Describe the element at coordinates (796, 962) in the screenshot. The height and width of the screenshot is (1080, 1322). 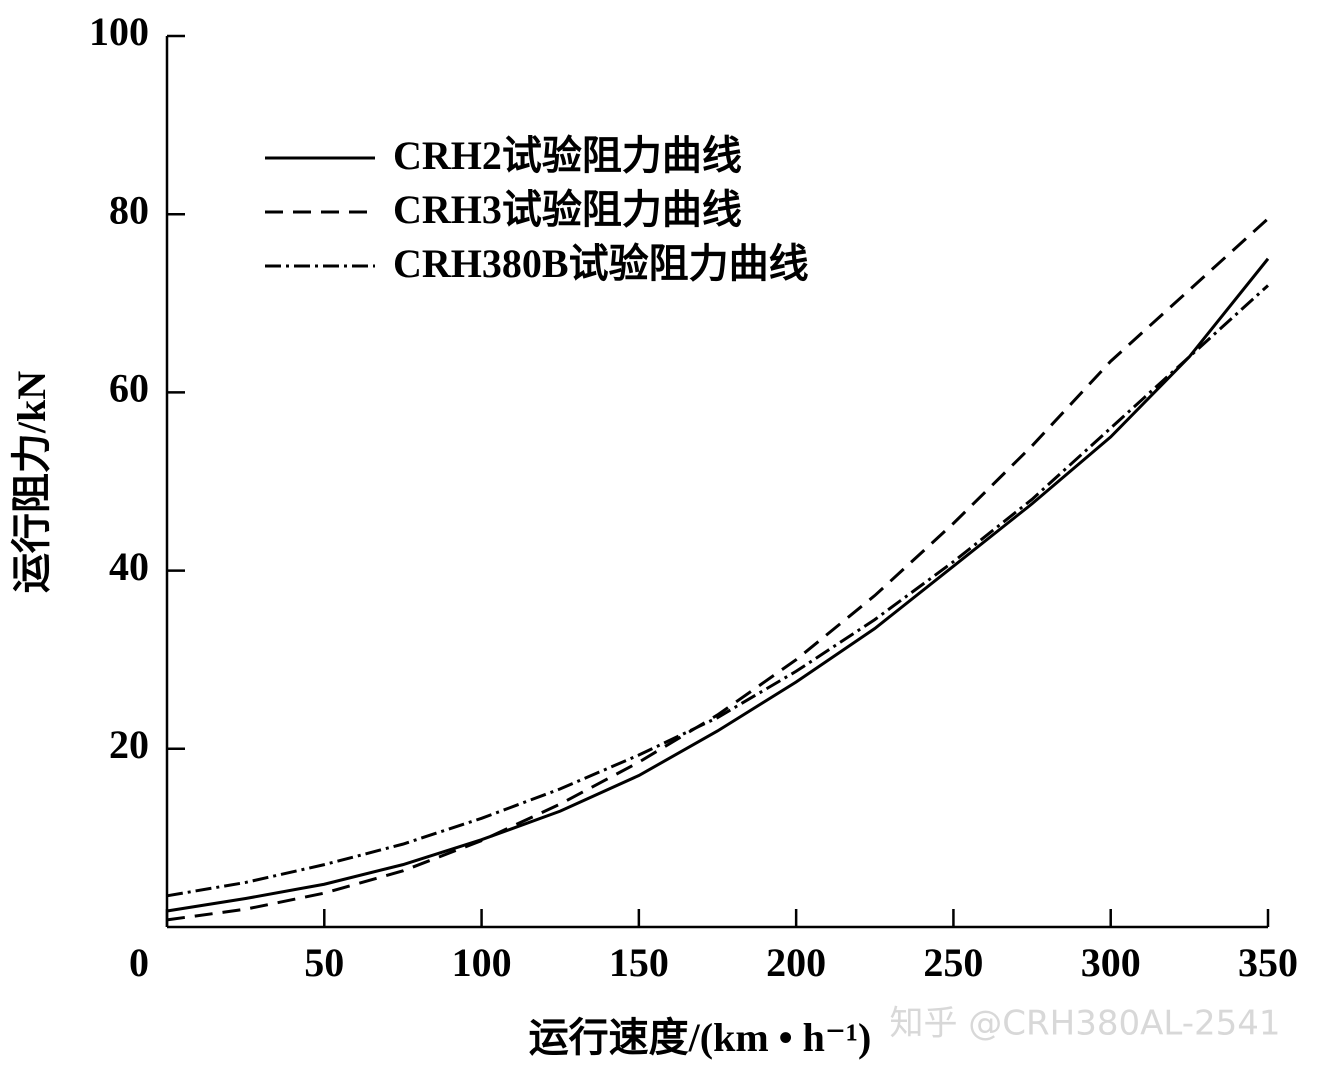
I see `x-tick-label: 200` at that location.